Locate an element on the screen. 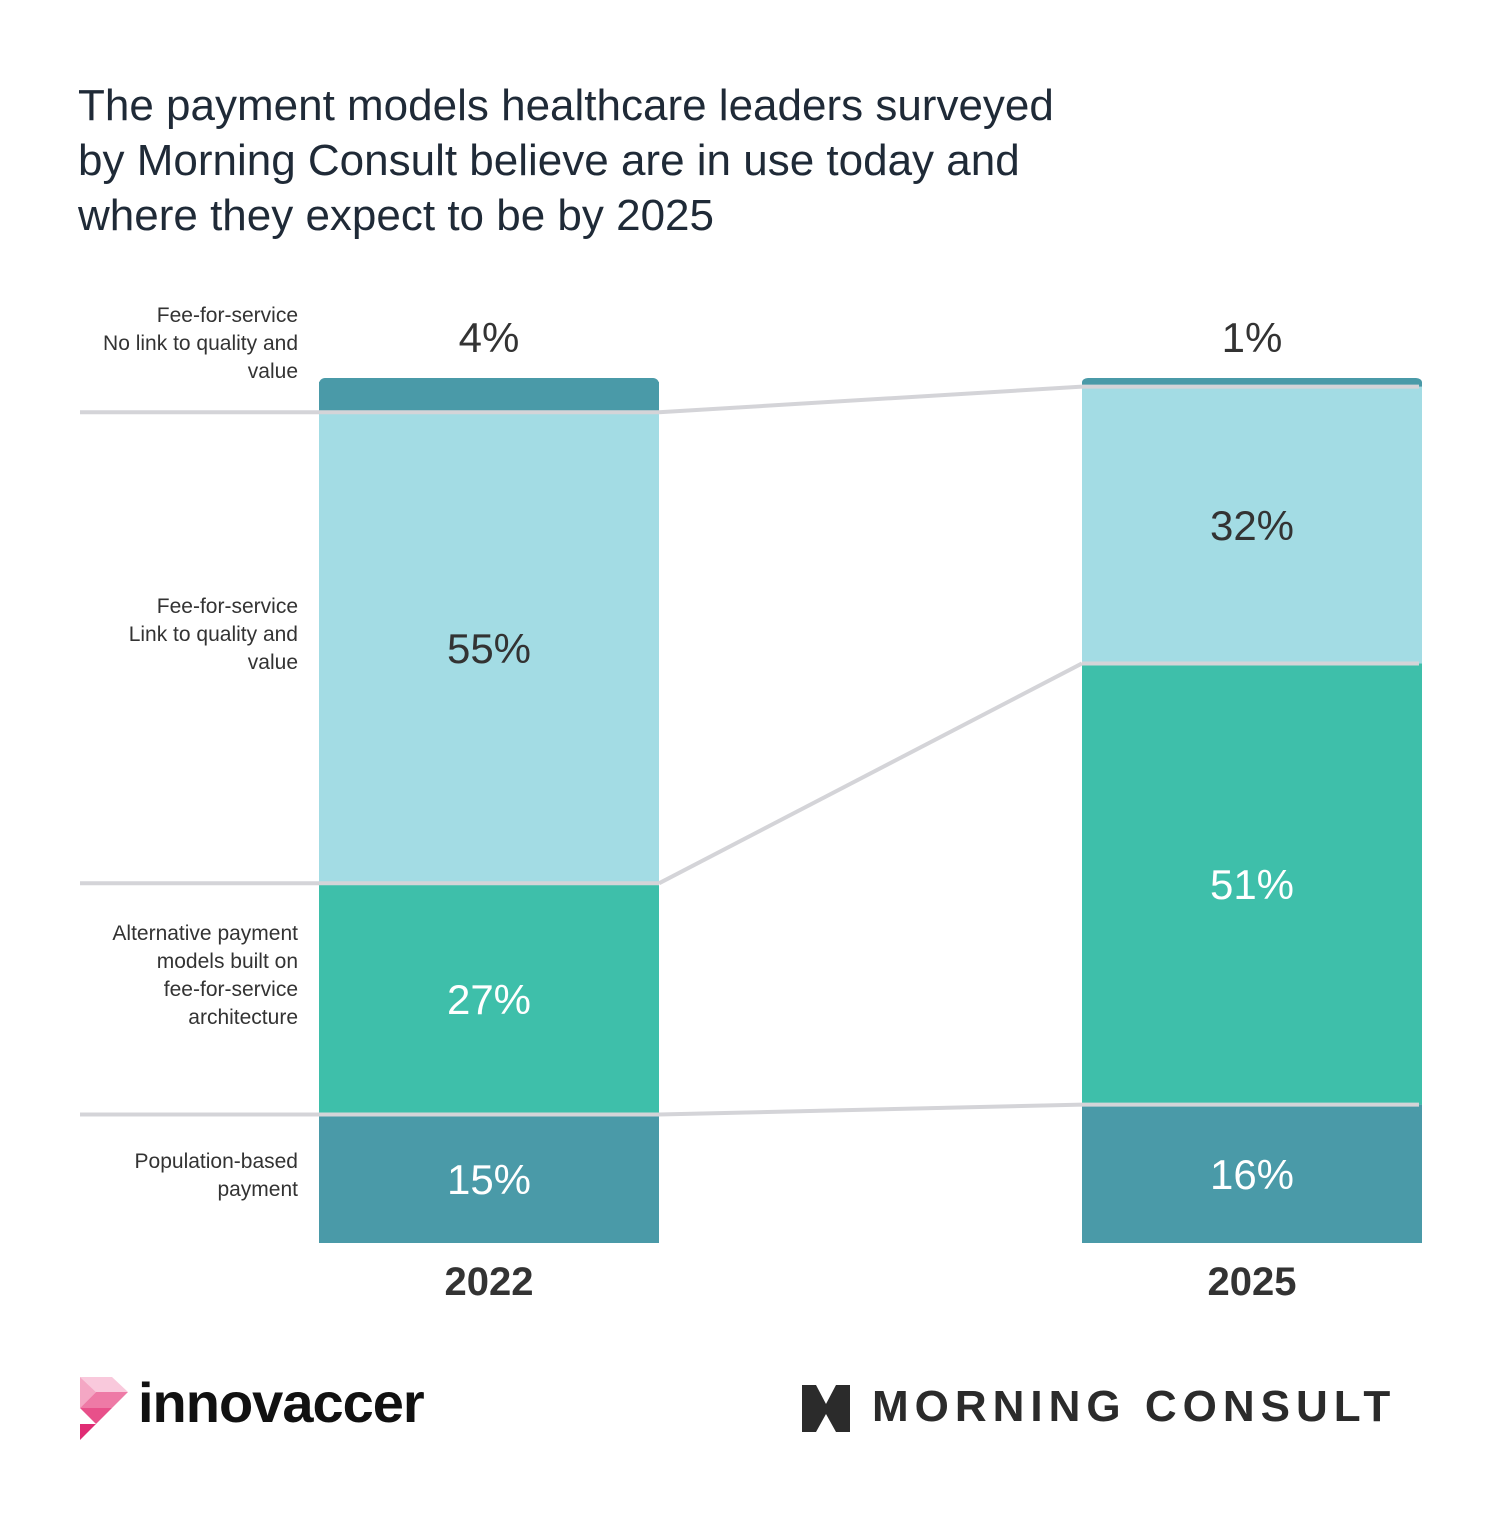 The width and height of the screenshot is (1500, 1517). x-tick-label: 2022 is located at coordinates (489, 1282).